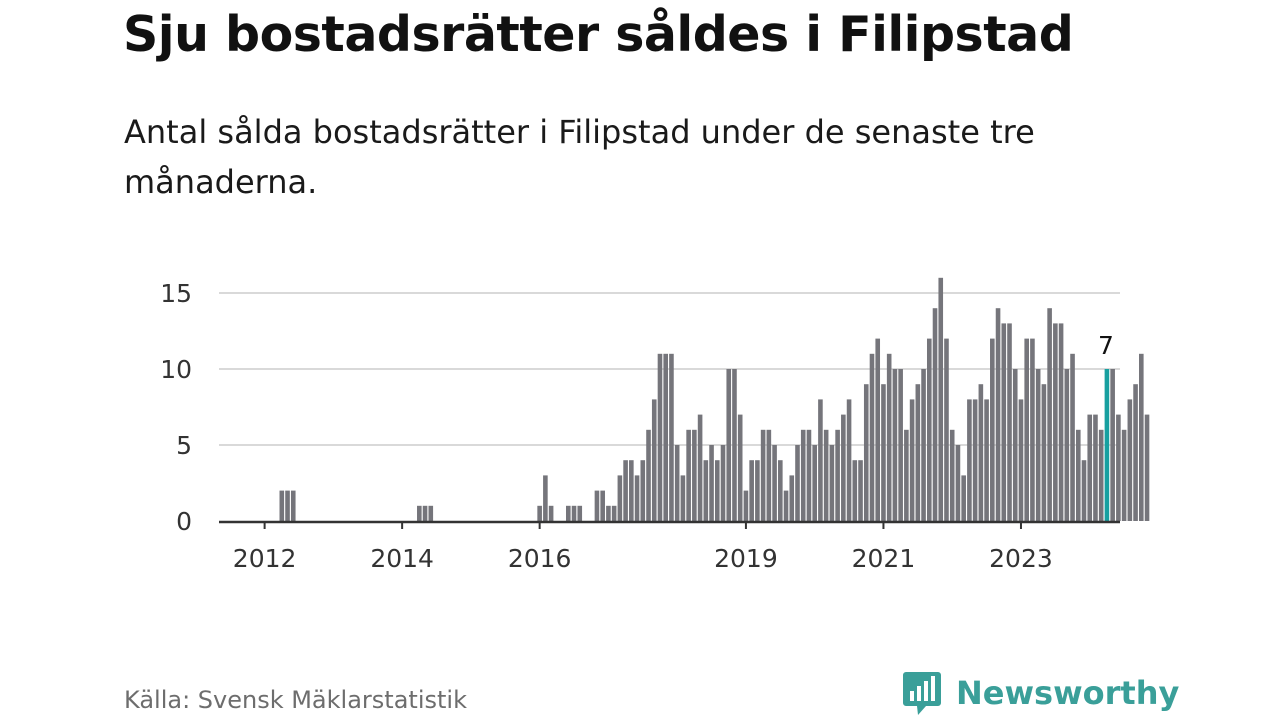 The image size is (1280, 720). I want to click on x-tick-label: 2014, so click(402, 558).